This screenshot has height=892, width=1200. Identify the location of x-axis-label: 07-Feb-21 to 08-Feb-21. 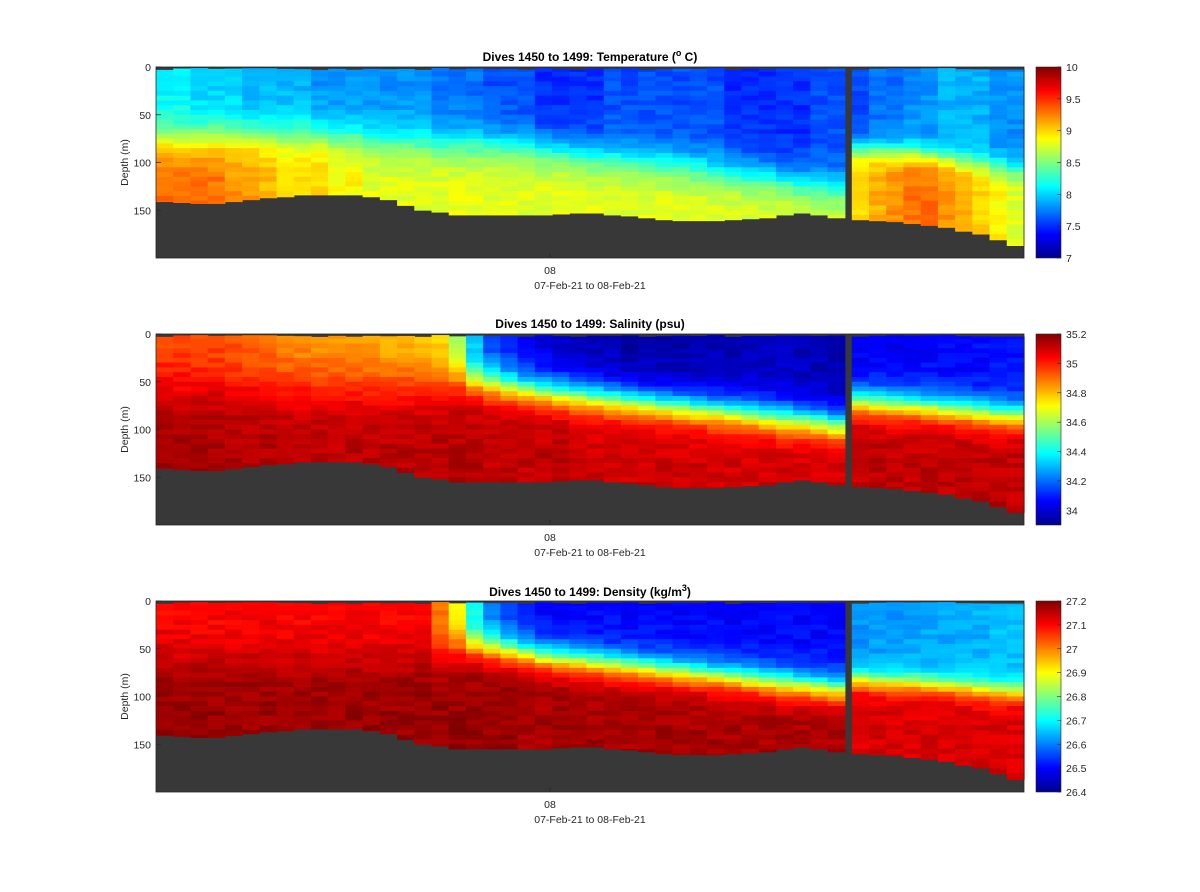
(590, 286).